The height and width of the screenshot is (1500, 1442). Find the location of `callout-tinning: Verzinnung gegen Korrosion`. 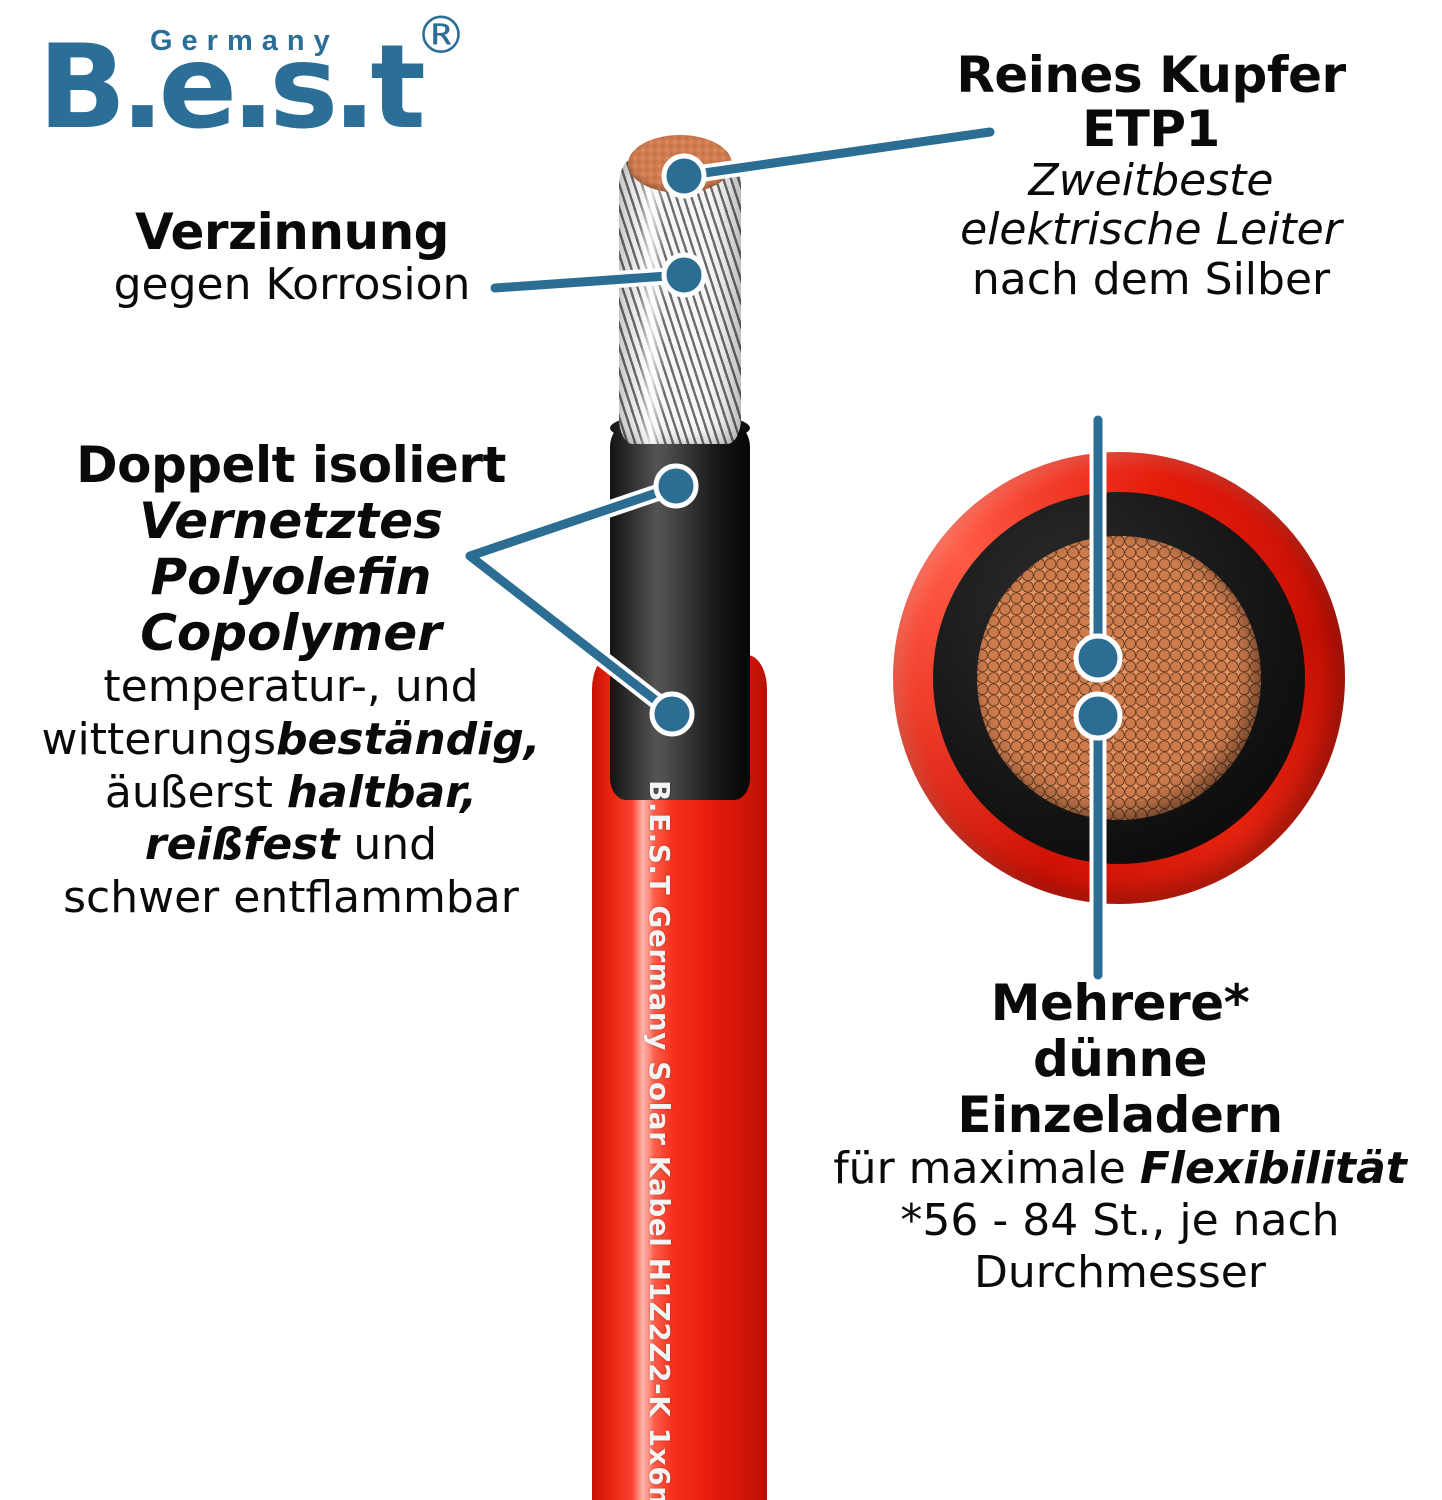

callout-tinning: Verzinnung gegen Korrosion is located at coordinates (292, 258).